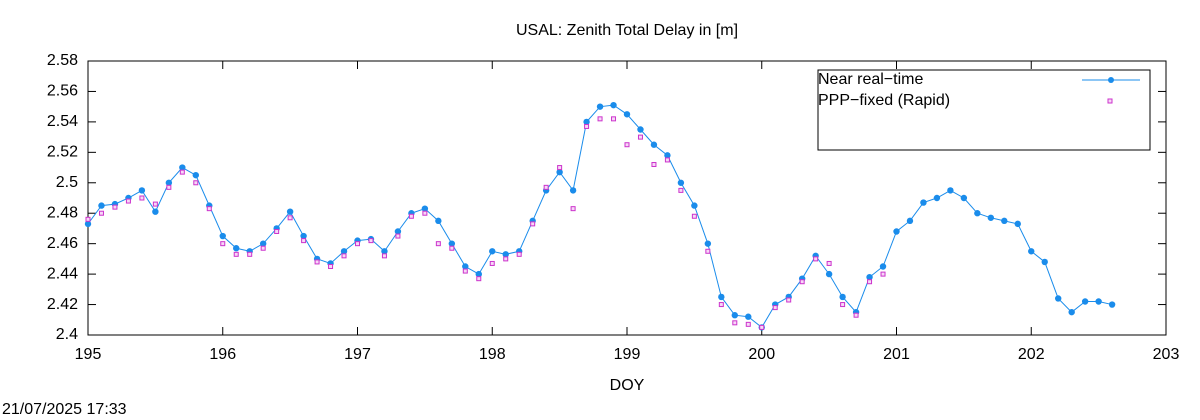  What do you see at coordinates (896, 354) in the screenshot?
I see `x-tick-label: 201` at bounding box center [896, 354].